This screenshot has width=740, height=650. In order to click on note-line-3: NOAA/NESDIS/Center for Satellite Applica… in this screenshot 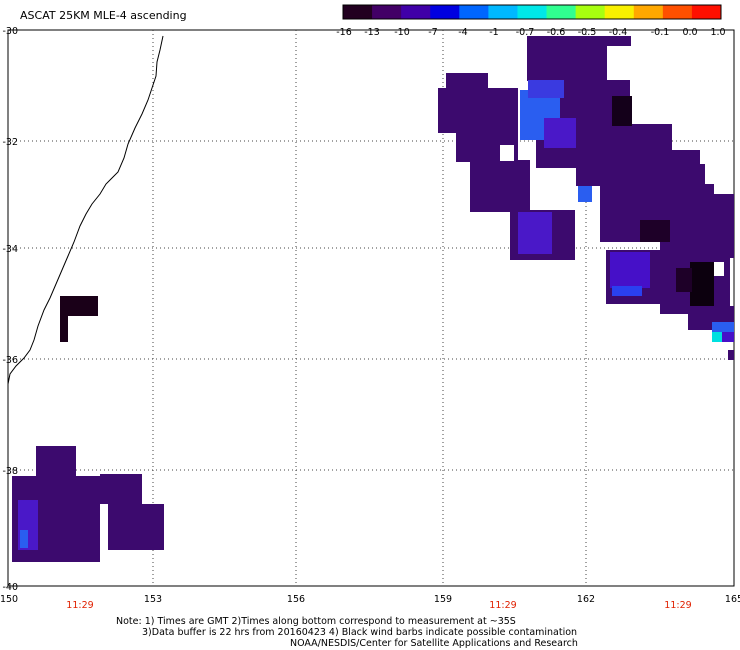, I will do `click(434, 643)`.